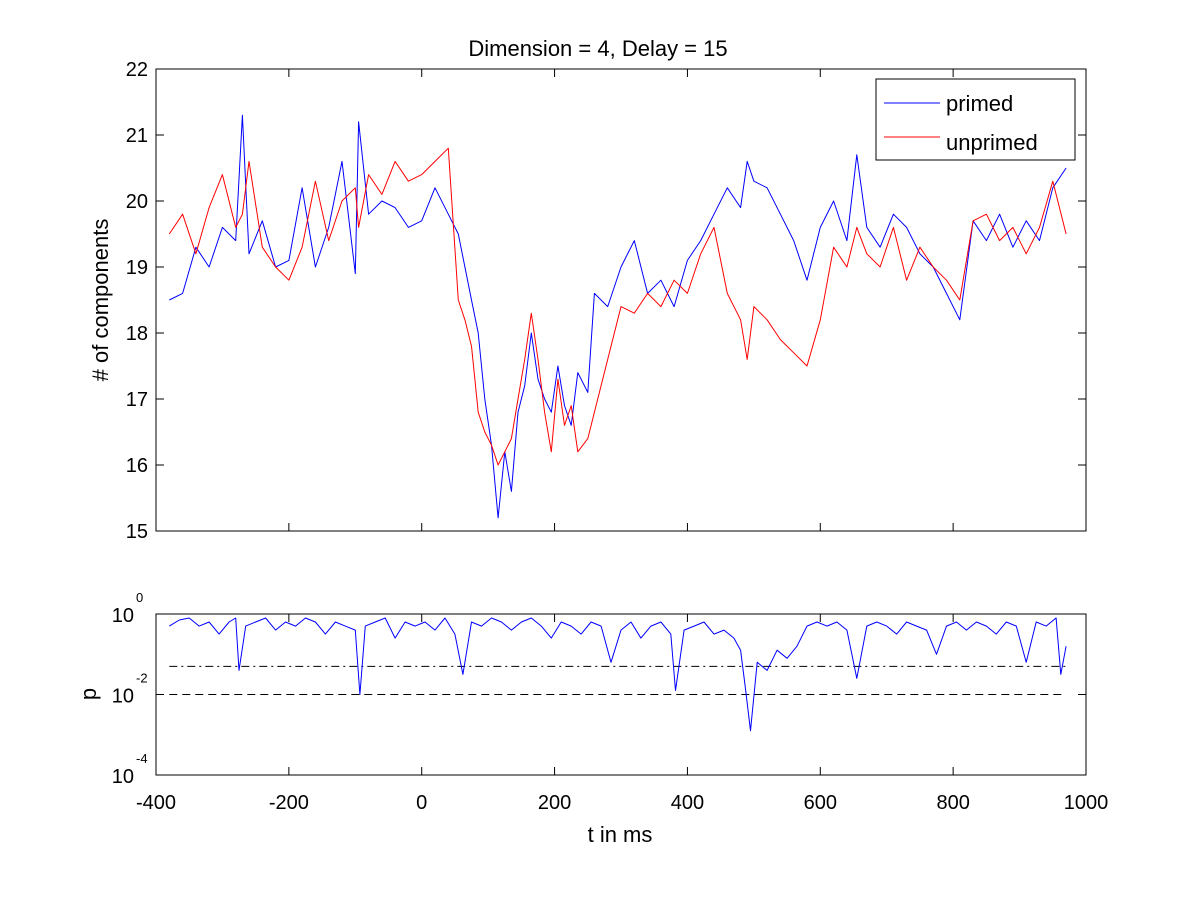 The height and width of the screenshot is (901, 1200). I want to click on top-ytick-label: 17, so click(137, 400).